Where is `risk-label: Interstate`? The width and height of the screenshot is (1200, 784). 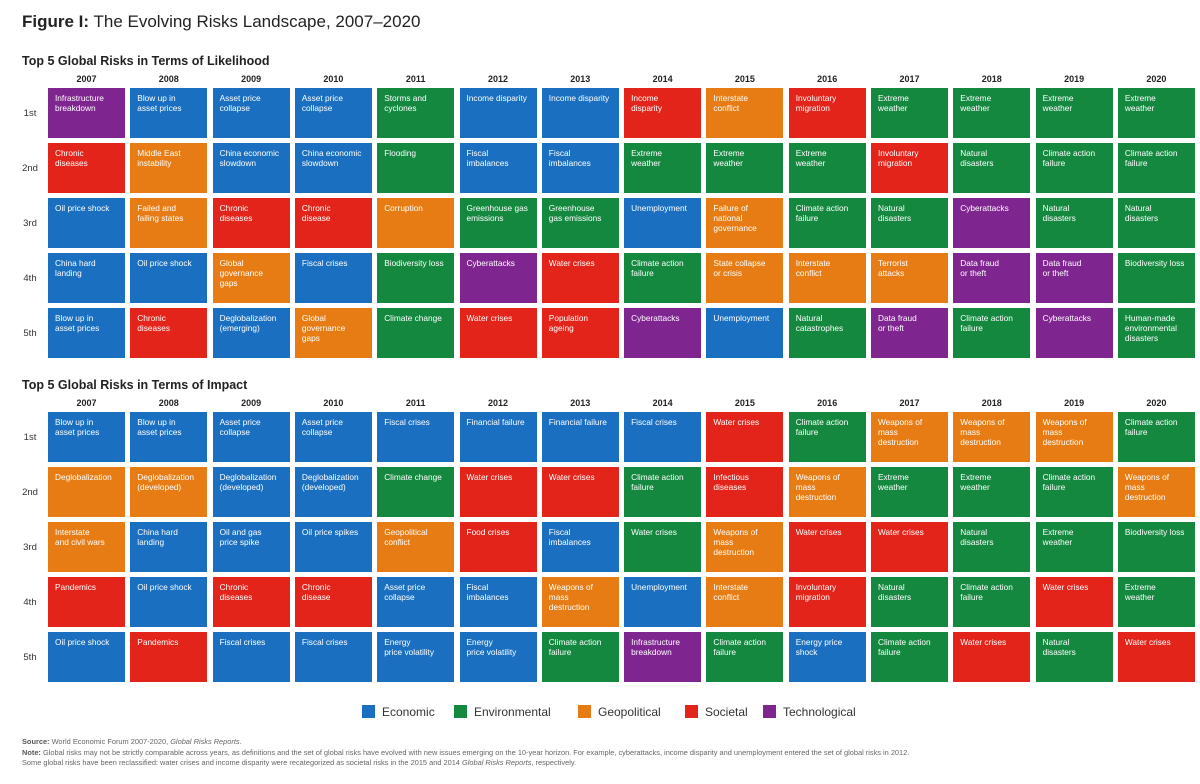 risk-label: Interstate is located at coordinates (72, 532).